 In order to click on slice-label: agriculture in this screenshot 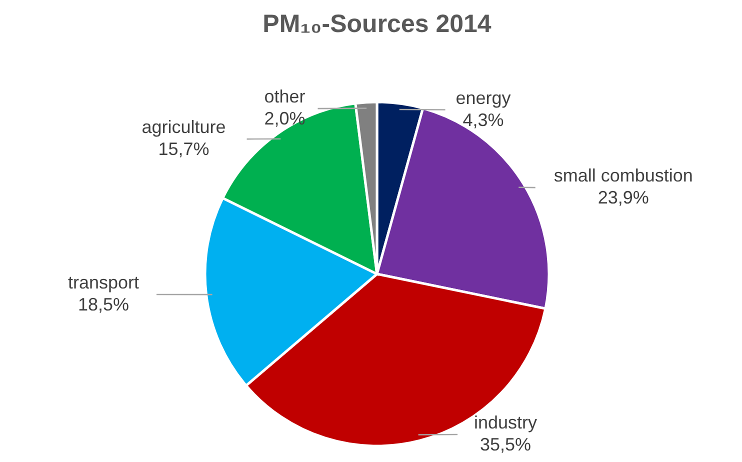, I will do `click(184, 127)`.